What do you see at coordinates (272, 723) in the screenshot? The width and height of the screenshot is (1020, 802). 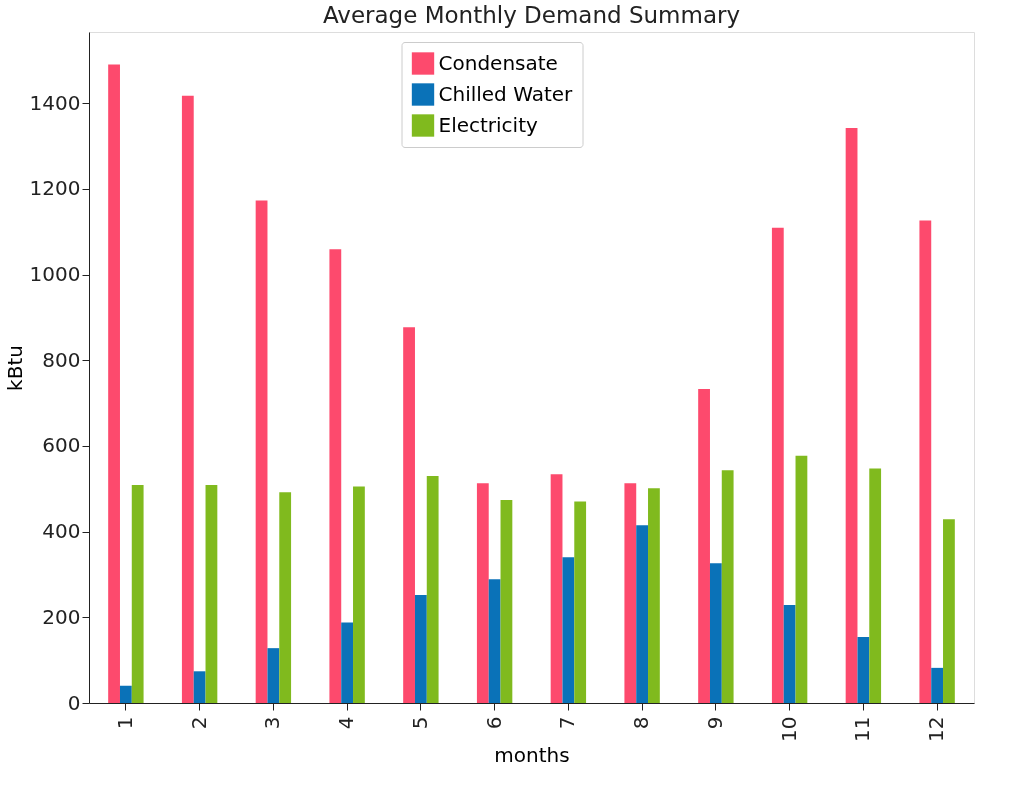 I see `x-tick-label: 3` at bounding box center [272, 723].